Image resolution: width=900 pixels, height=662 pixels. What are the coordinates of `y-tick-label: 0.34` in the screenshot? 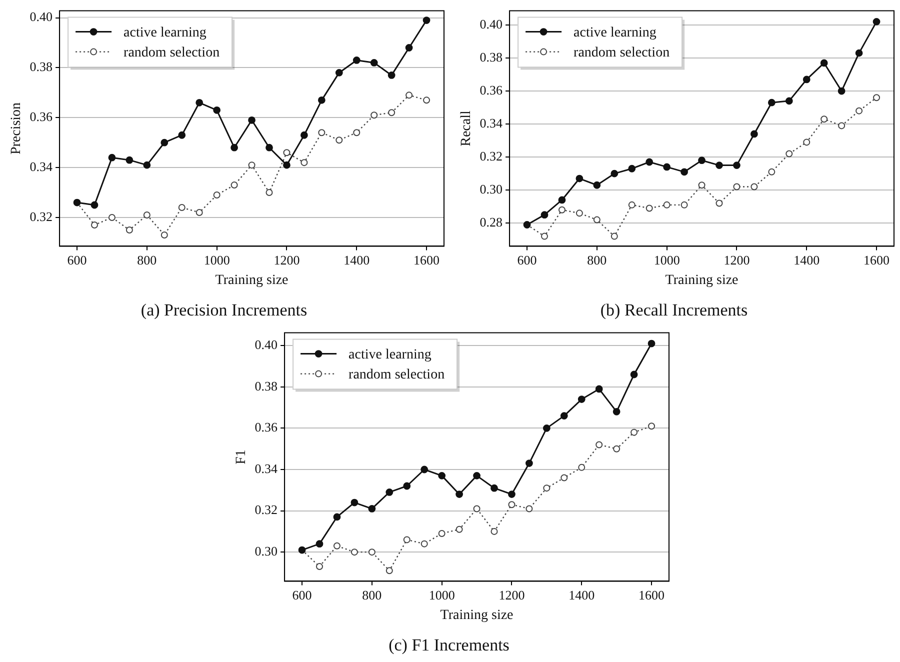 It's located at (42, 166).